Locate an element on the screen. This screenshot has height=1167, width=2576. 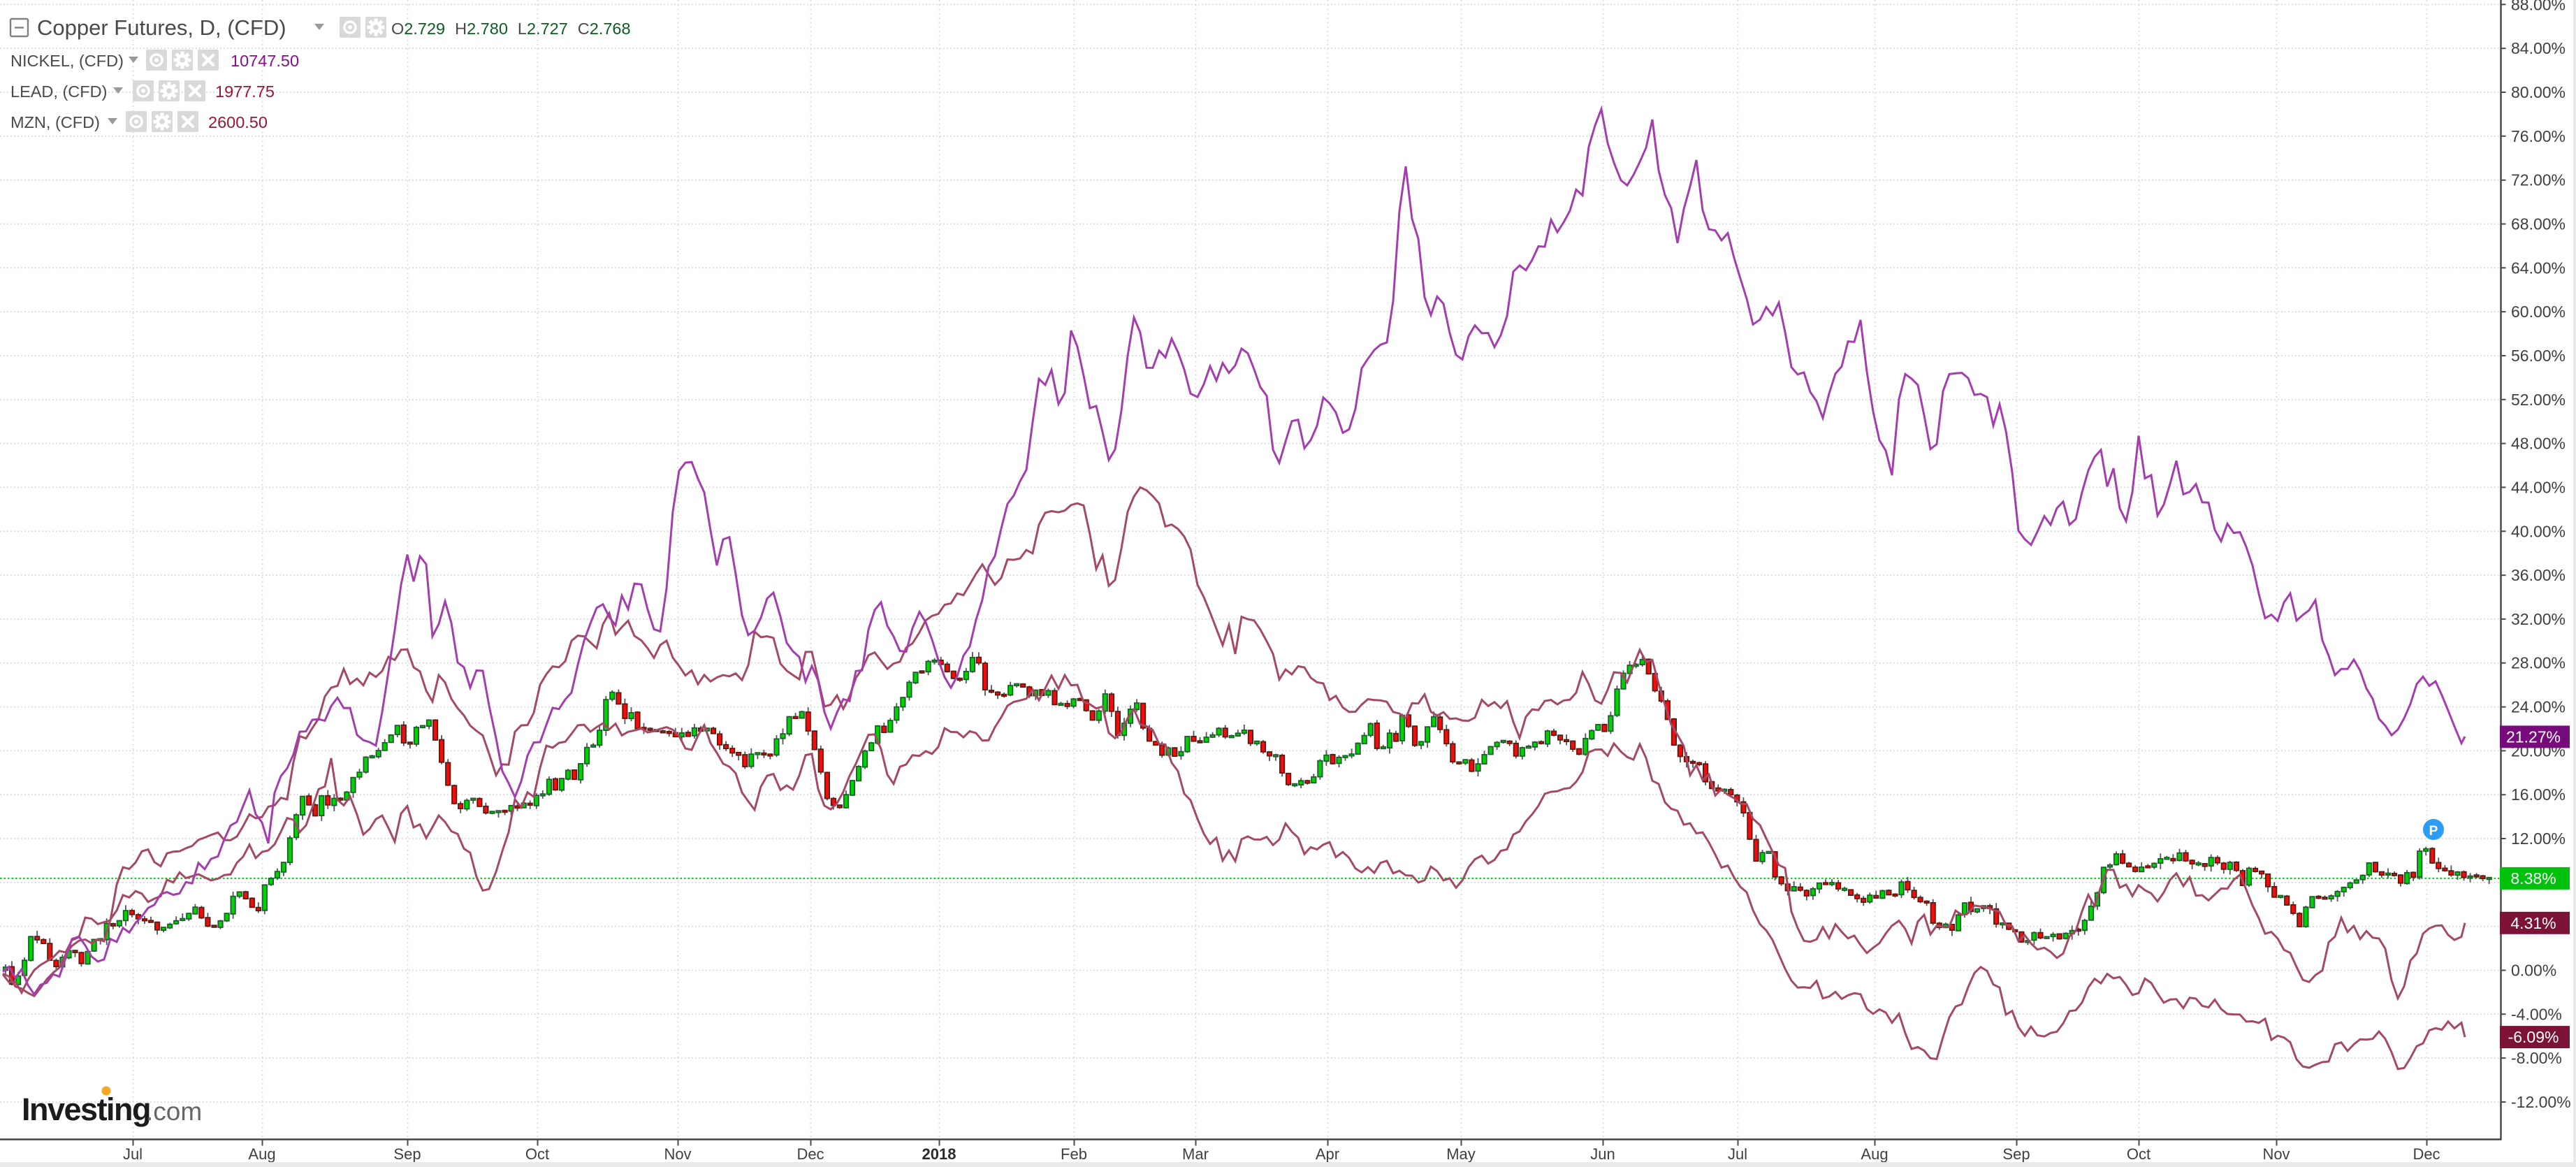
svg-text: 24.00% is located at coordinates (2538, 707).